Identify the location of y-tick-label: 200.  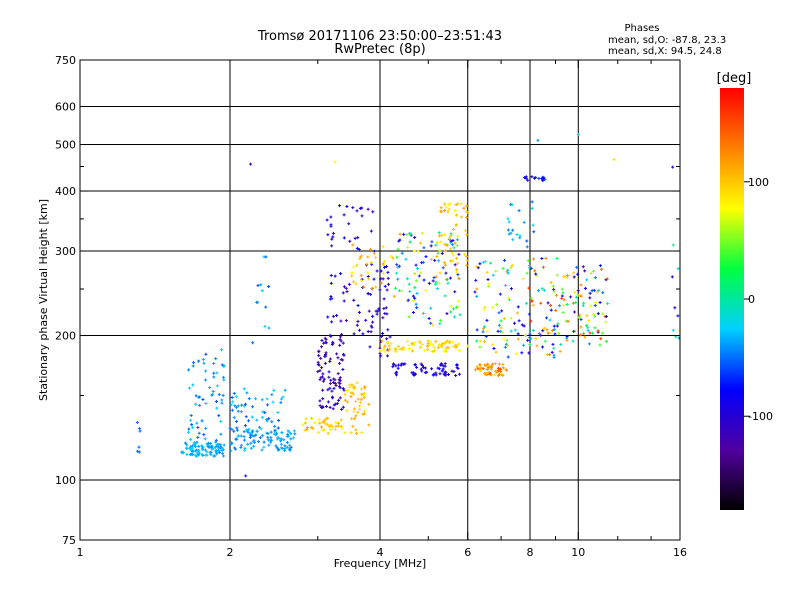
(65, 336).